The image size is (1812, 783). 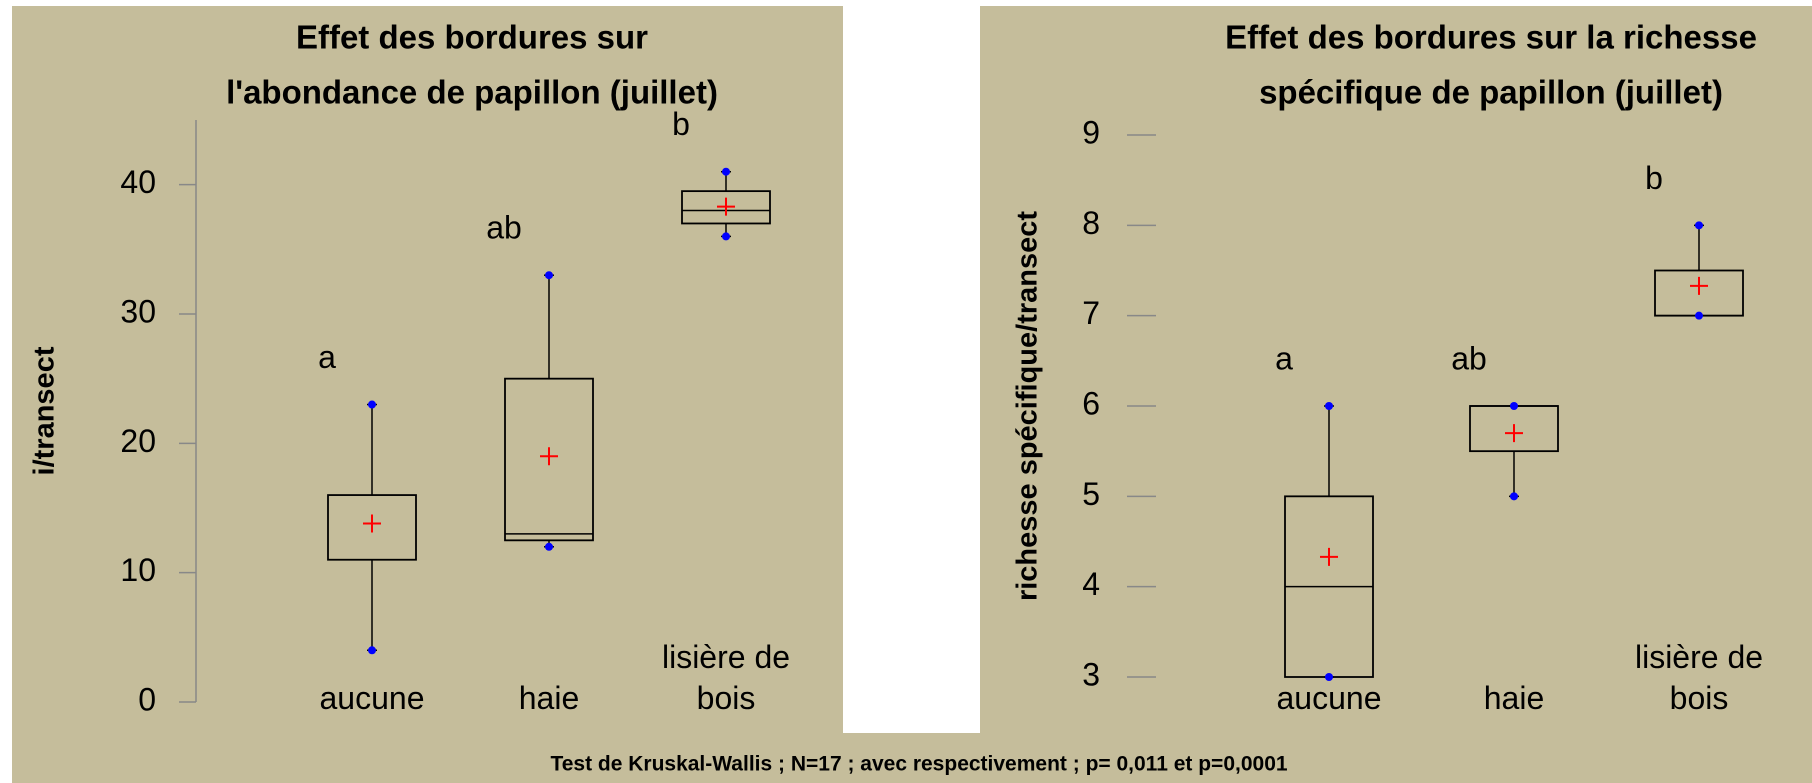 What do you see at coordinates (1091, 403) in the screenshot?
I see `y-tick-label: 6` at bounding box center [1091, 403].